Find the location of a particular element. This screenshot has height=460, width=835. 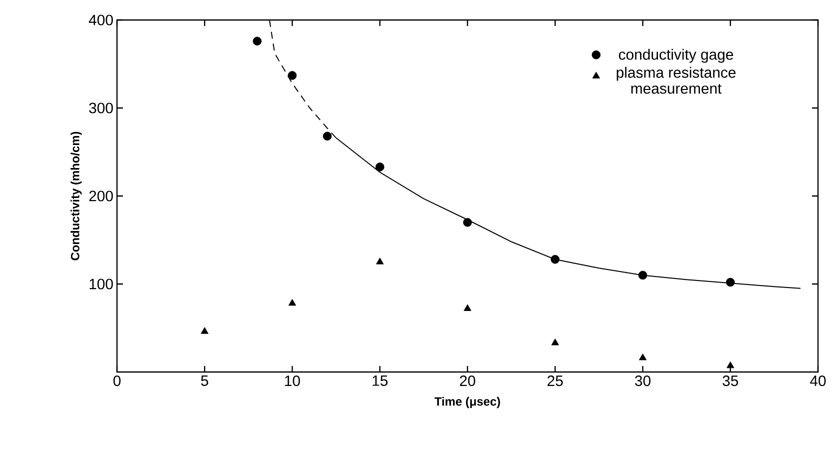

x-tick-label: 10 is located at coordinates (292, 381).